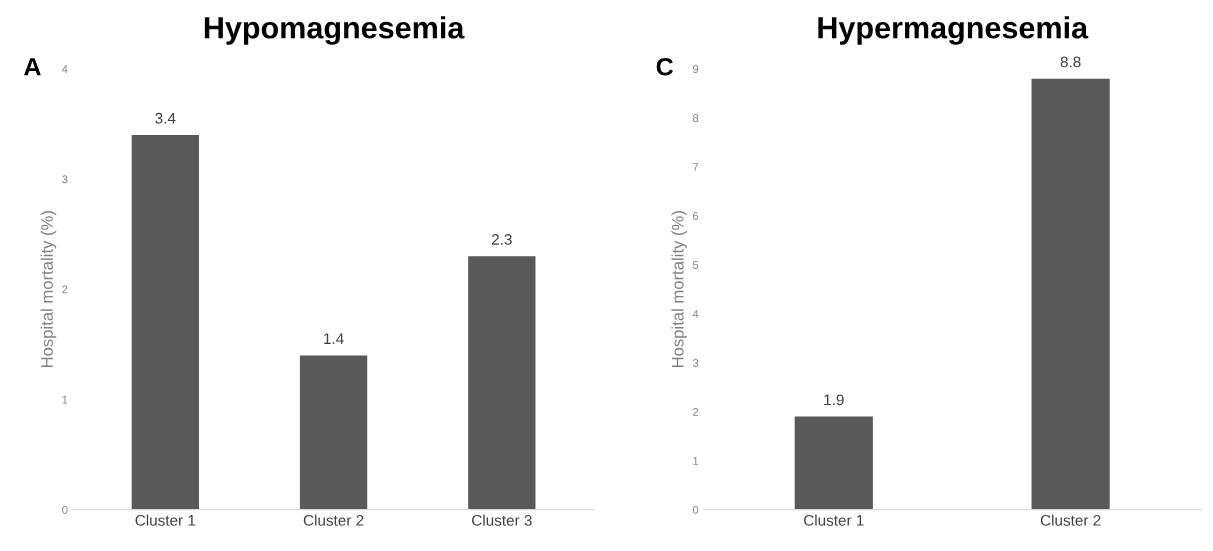 The width and height of the screenshot is (1213, 551). Describe the element at coordinates (696, 69) in the screenshot. I see `y-tick-label: 9` at that location.